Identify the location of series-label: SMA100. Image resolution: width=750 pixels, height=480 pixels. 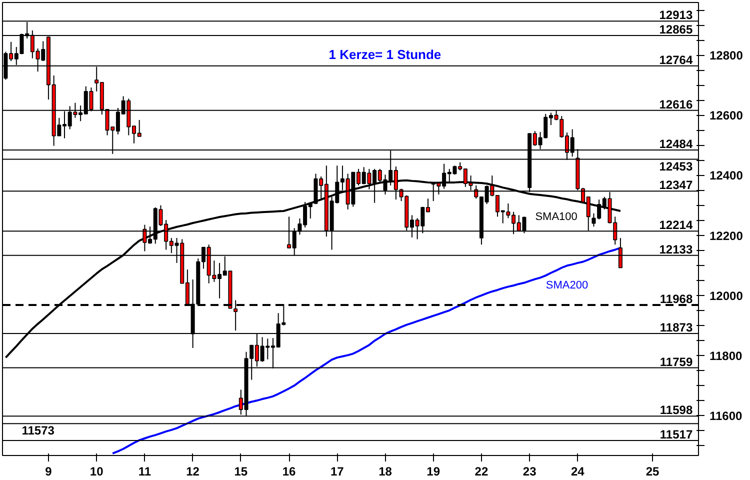
(556, 217).